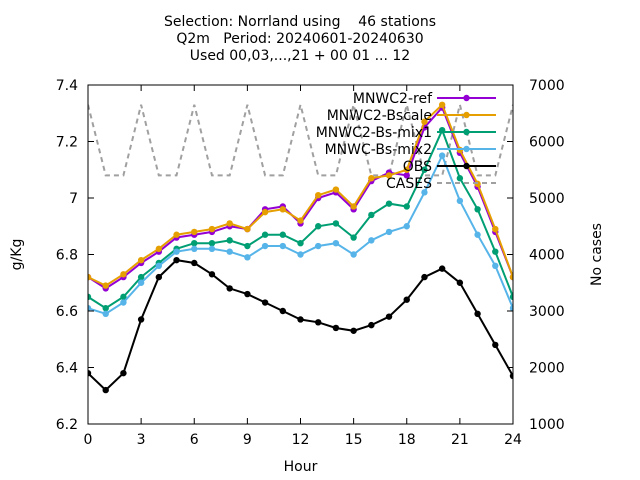  What do you see at coordinates (67, 369) in the screenshot?
I see `y-tick-label: 6.4` at bounding box center [67, 369].